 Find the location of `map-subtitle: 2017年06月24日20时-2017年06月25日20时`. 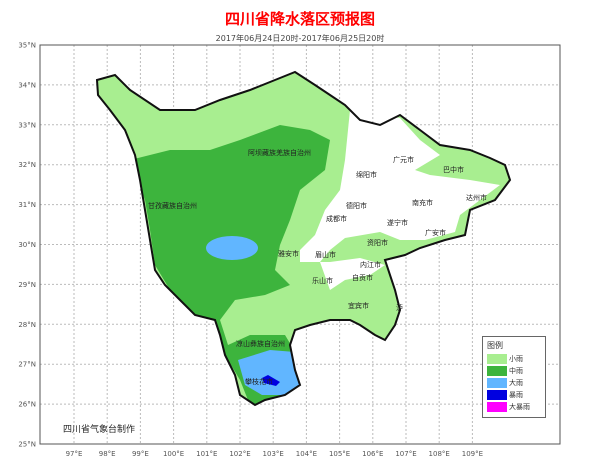

map-subtitle: 2017年06月24日20时-2017年06月25日20时 is located at coordinates (300, 38).